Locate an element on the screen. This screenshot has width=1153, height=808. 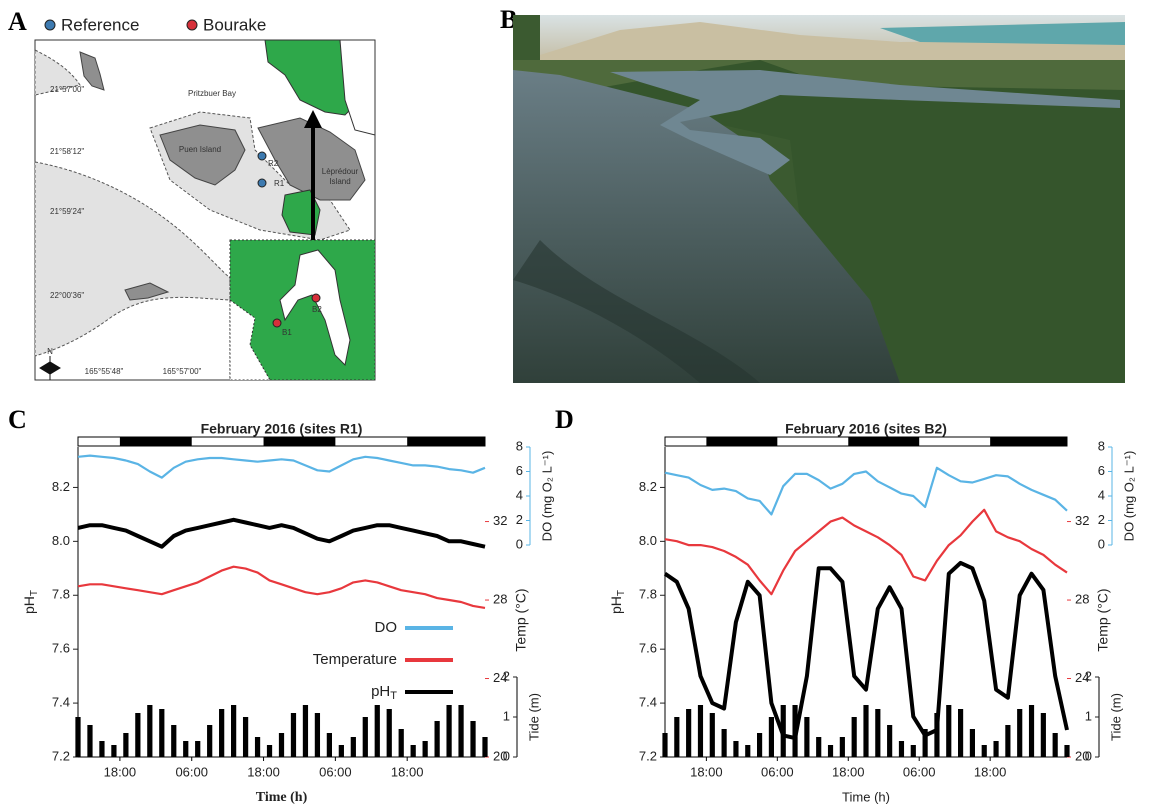
legend-dot is located at coordinates (50, 25).